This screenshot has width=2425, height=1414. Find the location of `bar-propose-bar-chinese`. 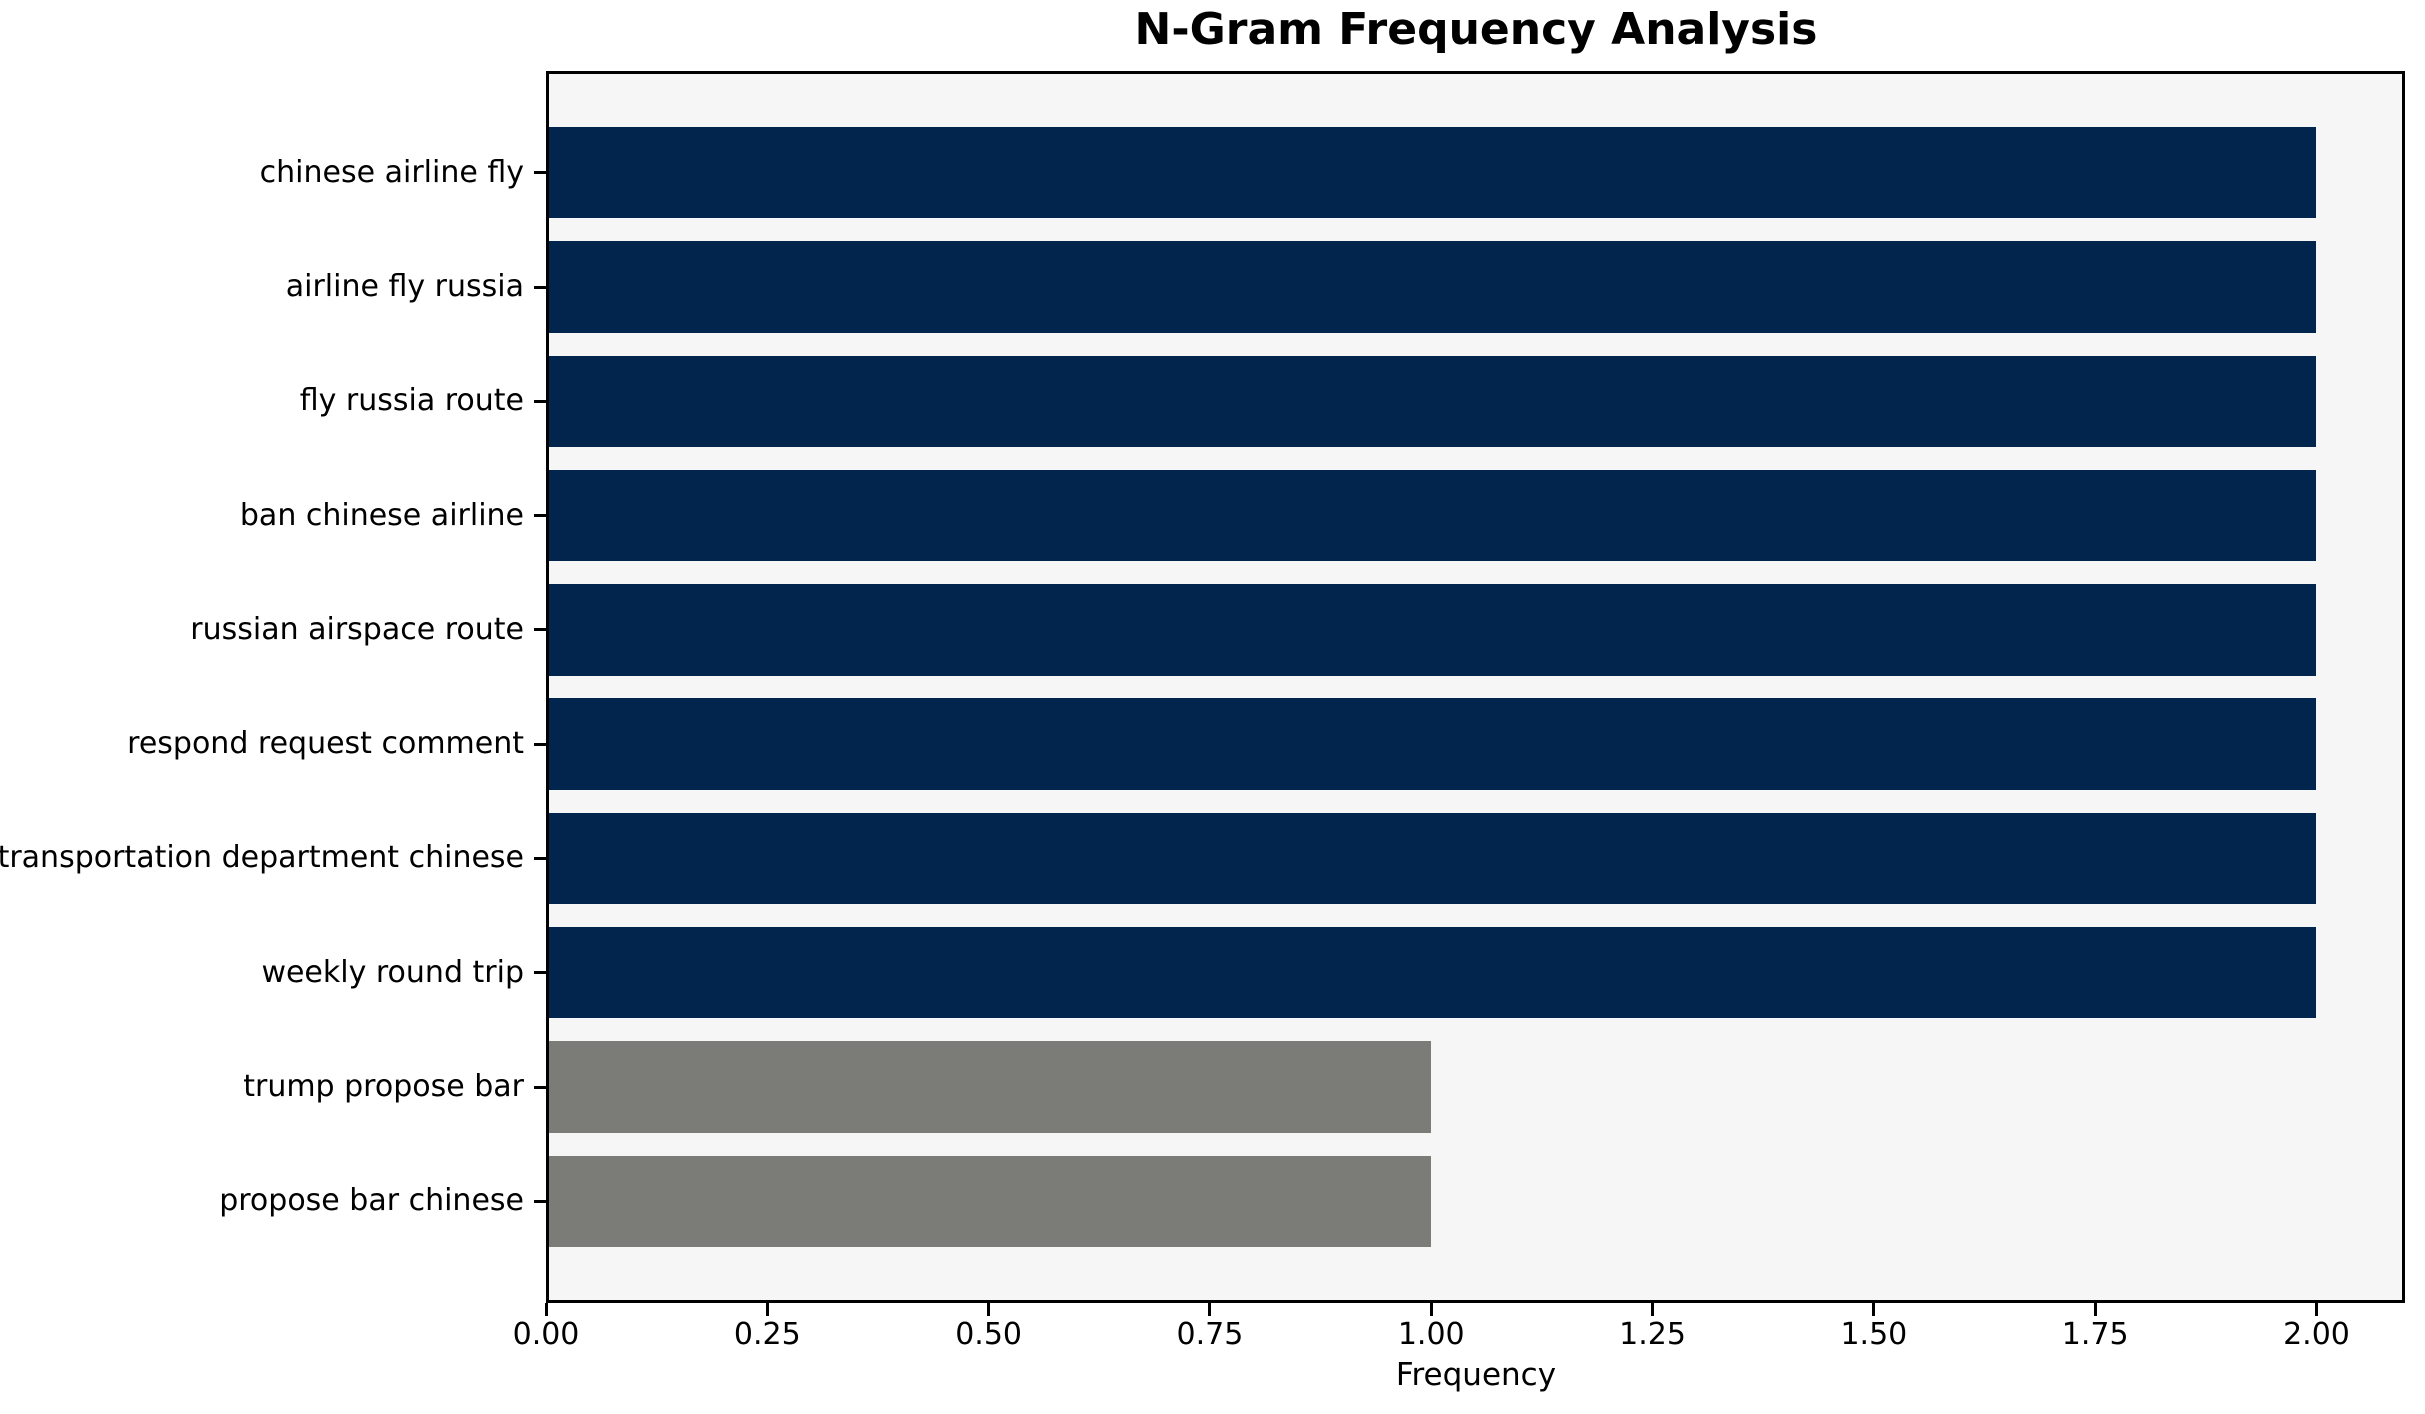

bar-propose-bar-chinese is located at coordinates (989, 1201).